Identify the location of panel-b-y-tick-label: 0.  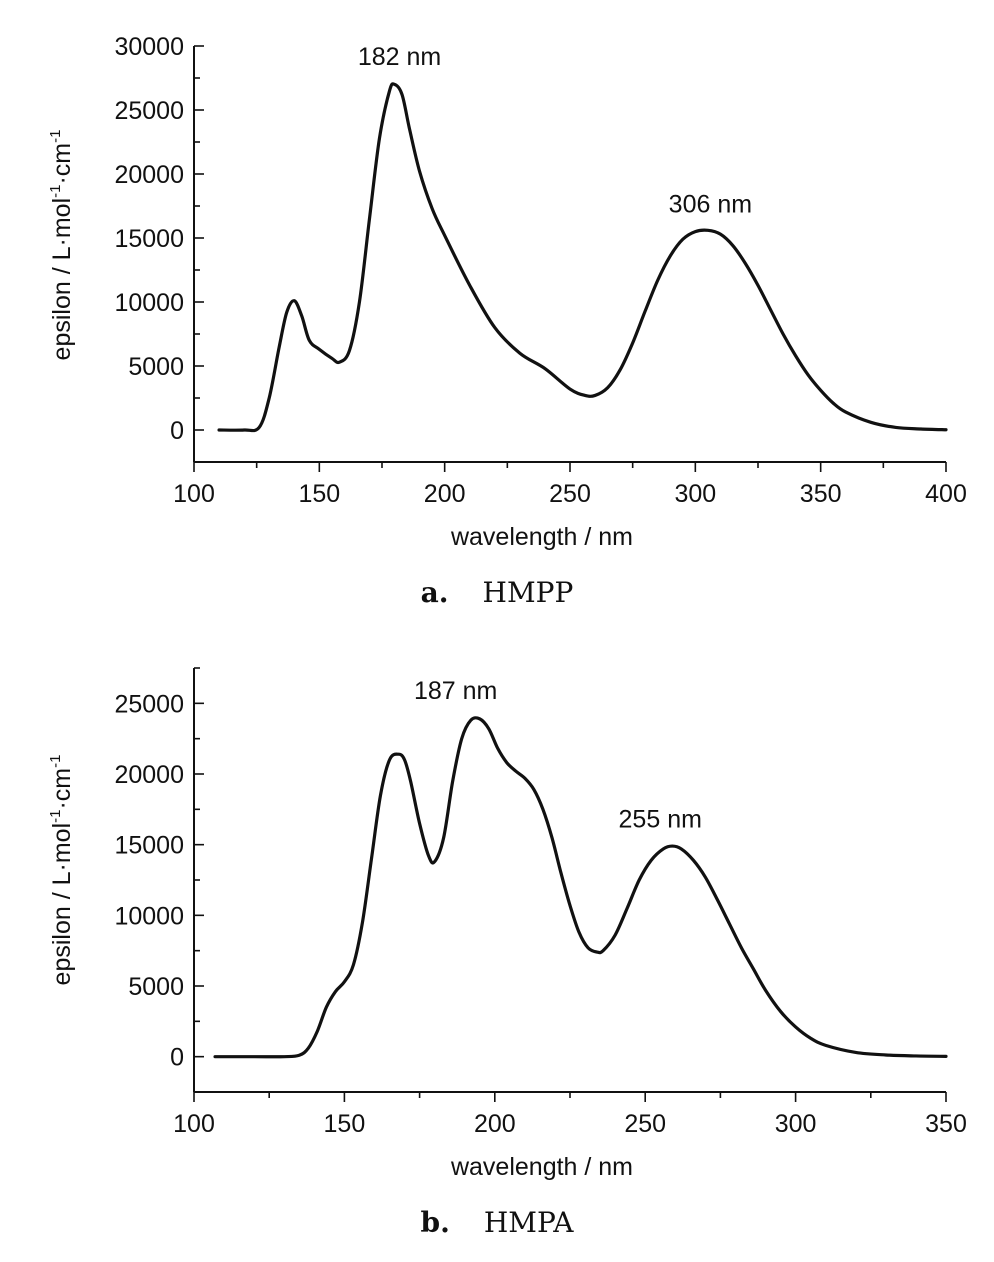
(177, 1058).